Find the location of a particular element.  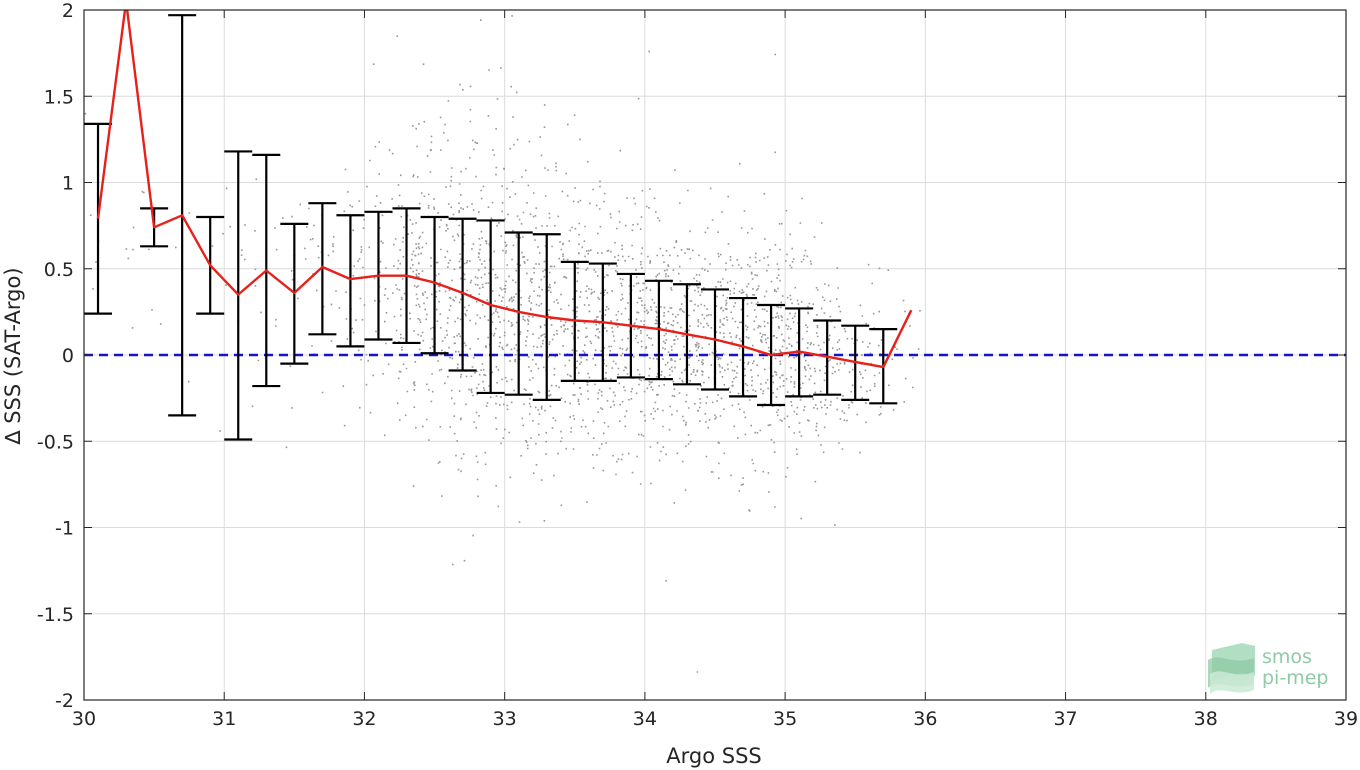

x-tick-label: 33 is located at coordinates (505, 719).